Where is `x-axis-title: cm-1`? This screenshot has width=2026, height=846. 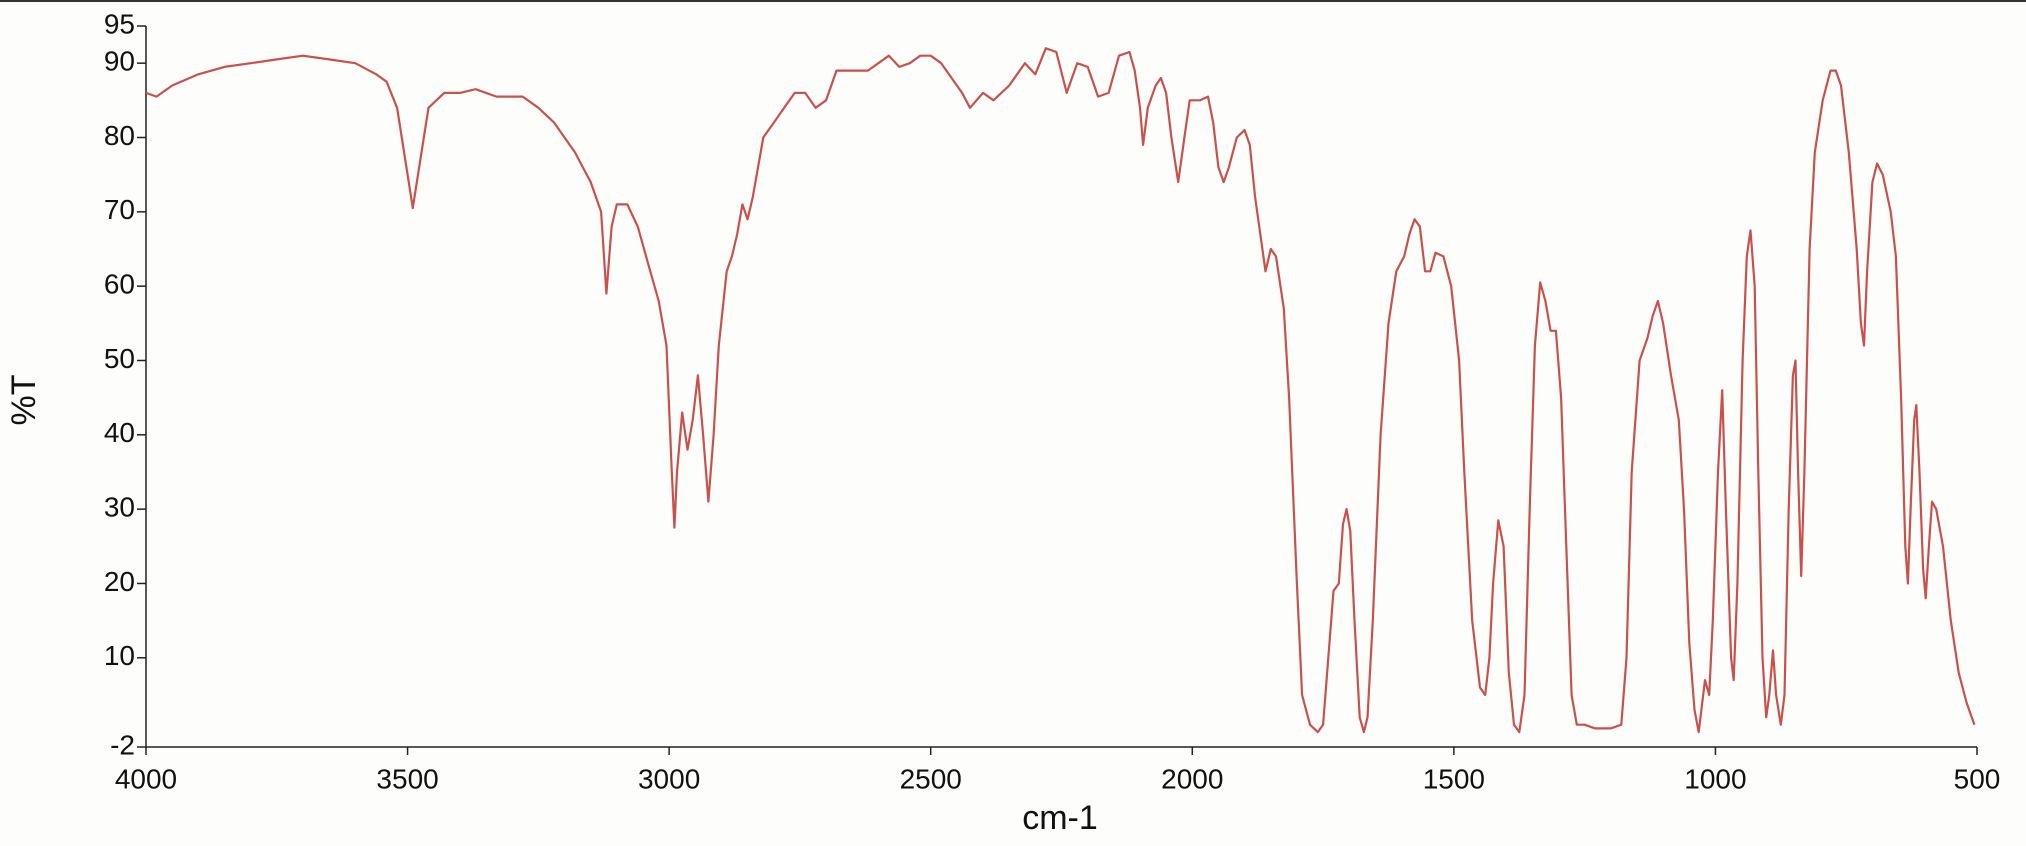
x-axis-title: cm-1 is located at coordinates (1060, 818).